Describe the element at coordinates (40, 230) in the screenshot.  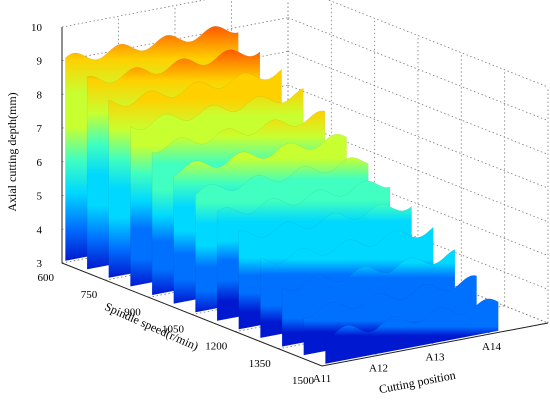
I see `z-tick-label: 4` at that location.